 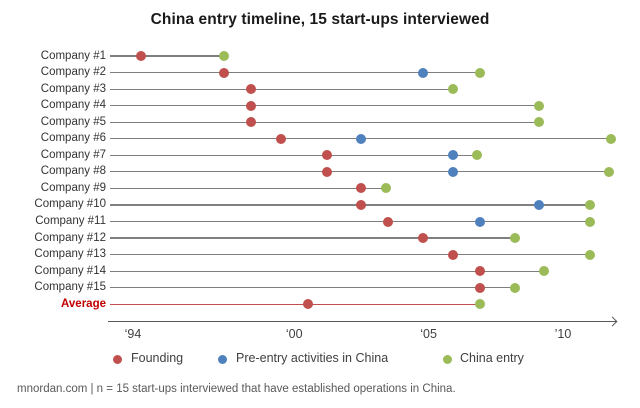 What do you see at coordinates (70, 270) in the screenshot?
I see `row-label: Company #14` at bounding box center [70, 270].